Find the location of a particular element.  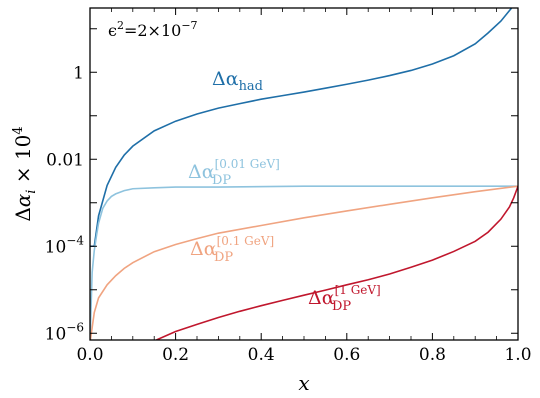

x-tick-label: 0.2 is located at coordinates (175, 355).